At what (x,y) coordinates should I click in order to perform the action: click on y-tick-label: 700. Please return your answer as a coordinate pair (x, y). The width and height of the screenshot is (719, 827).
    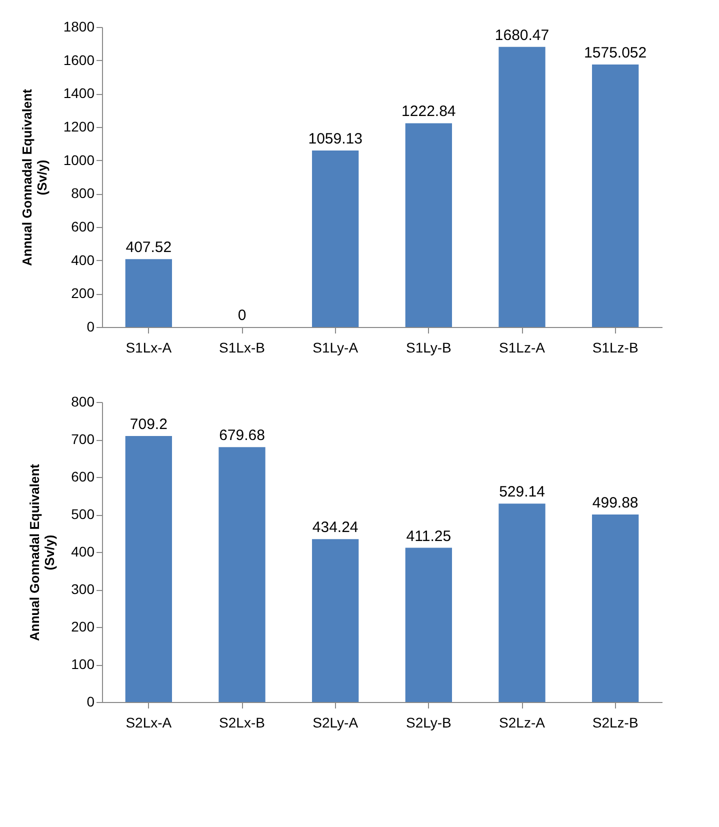
    Looking at the image, I should click on (83, 439).